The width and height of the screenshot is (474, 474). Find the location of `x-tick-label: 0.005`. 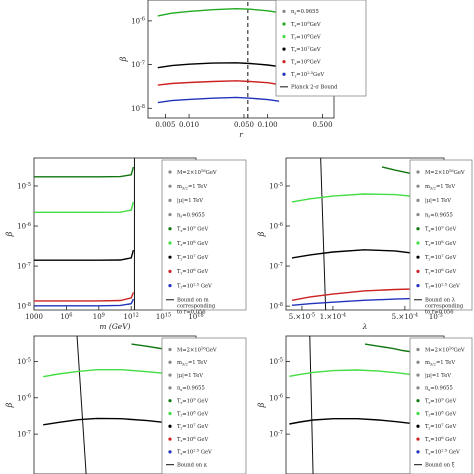

x-tick-label: 0.005 is located at coordinates (165, 125).